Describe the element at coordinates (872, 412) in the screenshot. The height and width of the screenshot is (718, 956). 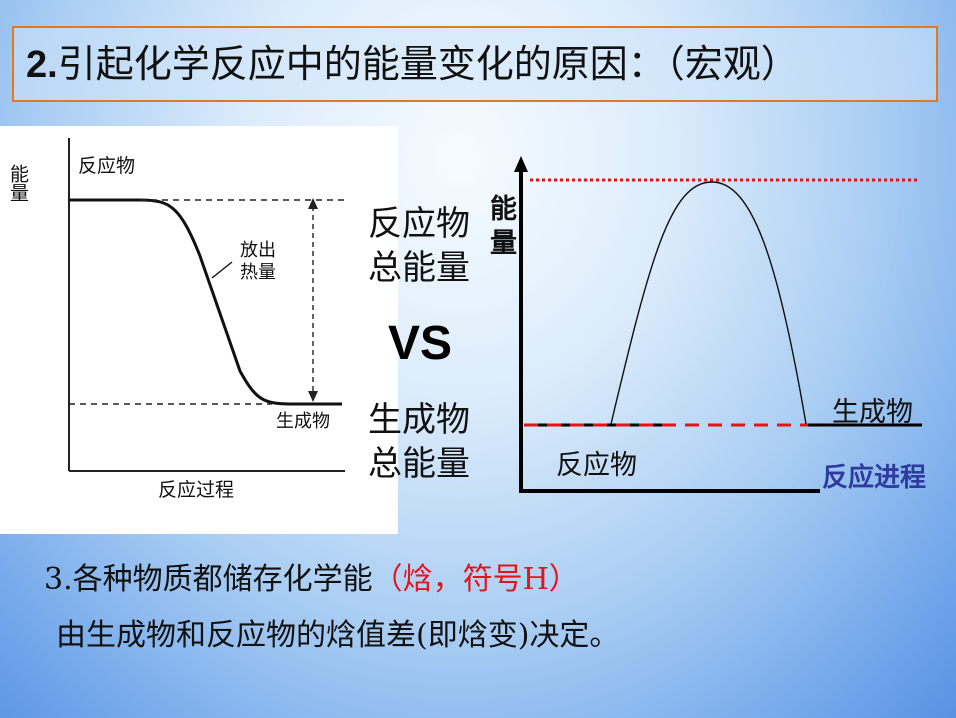
I see `right-product-label: 生成物` at that location.